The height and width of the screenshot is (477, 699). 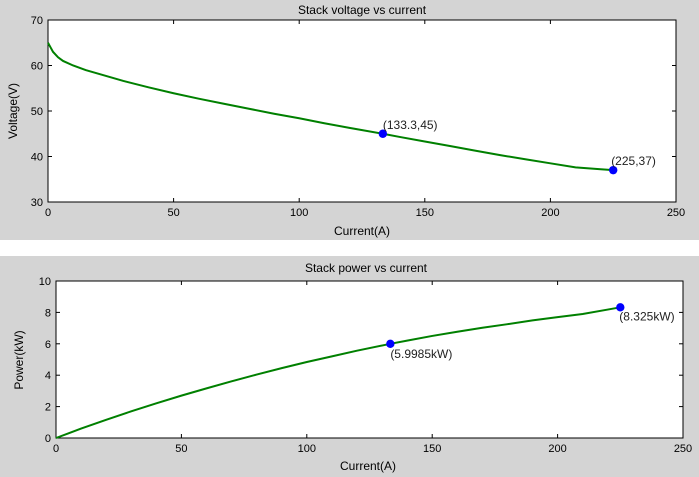 I want to click on voltage-y-axis-label: Voltage(V), so click(x=13, y=111).